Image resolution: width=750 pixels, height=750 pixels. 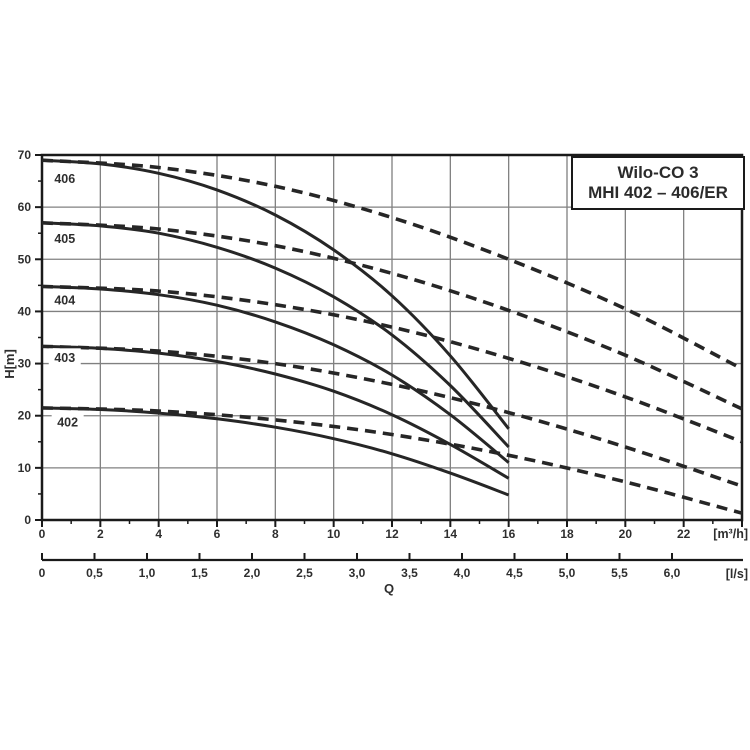 I want to click on x-axis-unit-ls: [l/s], so click(x=737, y=574).